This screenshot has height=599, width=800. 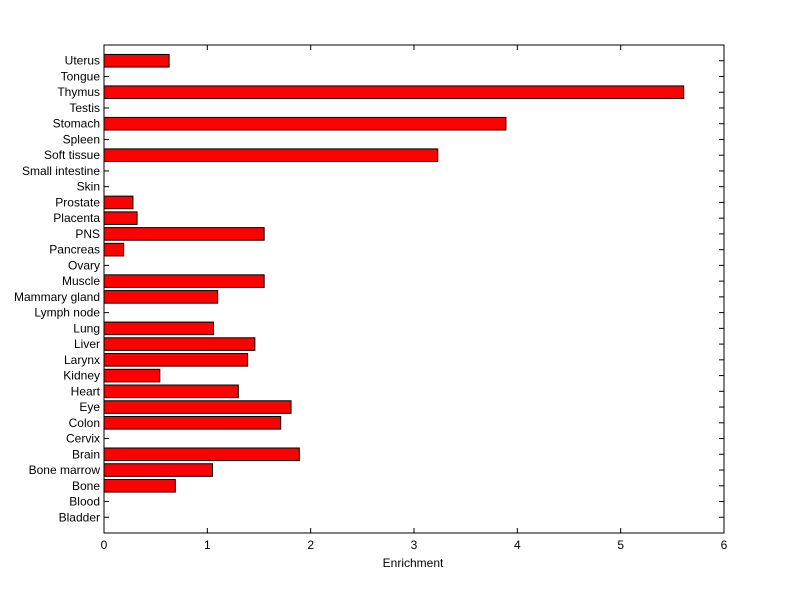 What do you see at coordinates (192, 423) in the screenshot?
I see `bar-colon` at bounding box center [192, 423].